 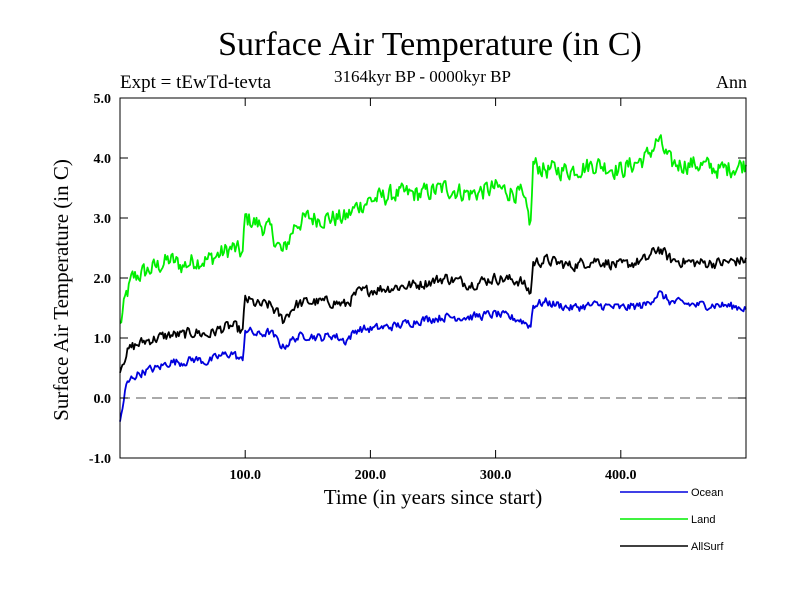 What do you see at coordinates (103, 159) in the screenshot?
I see `y-tick-label: 4.0` at bounding box center [103, 159].